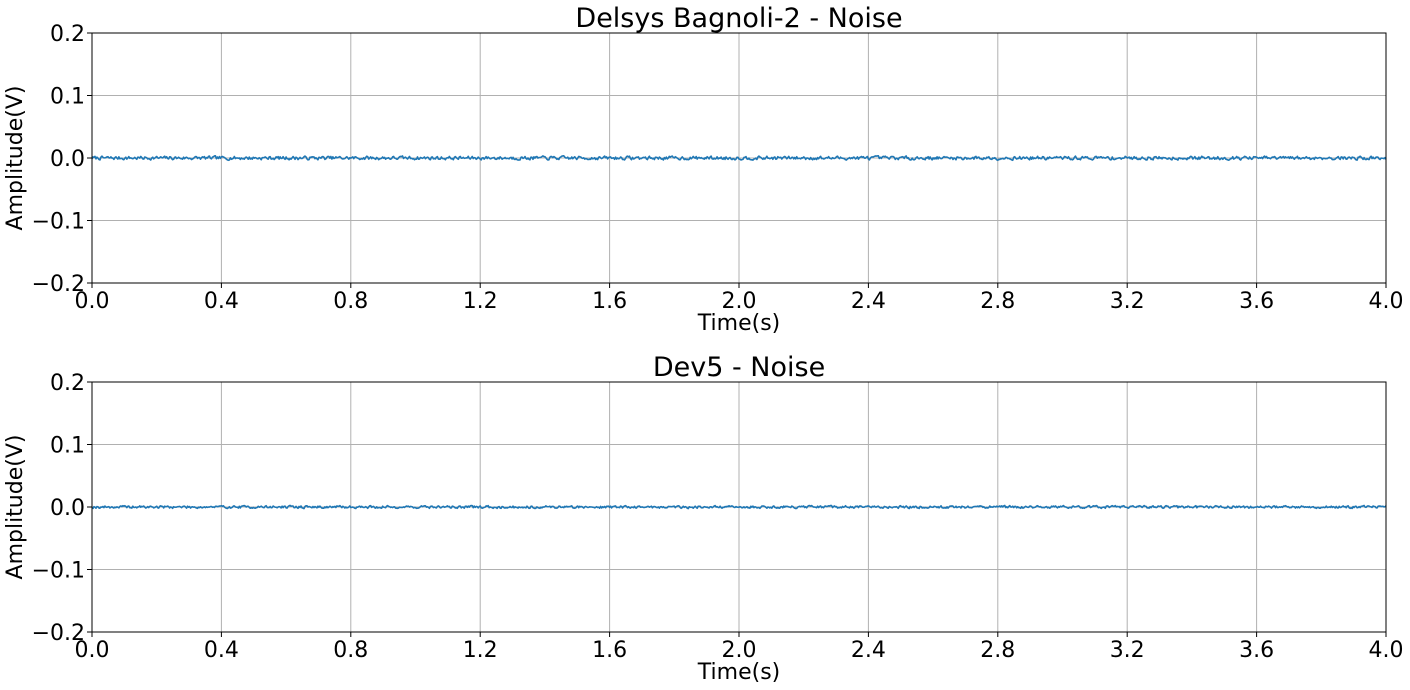 The height and width of the screenshot is (690, 1410). Describe the element at coordinates (739, 367) in the screenshot. I see `chart-title: Dev5 - Noise` at that location.